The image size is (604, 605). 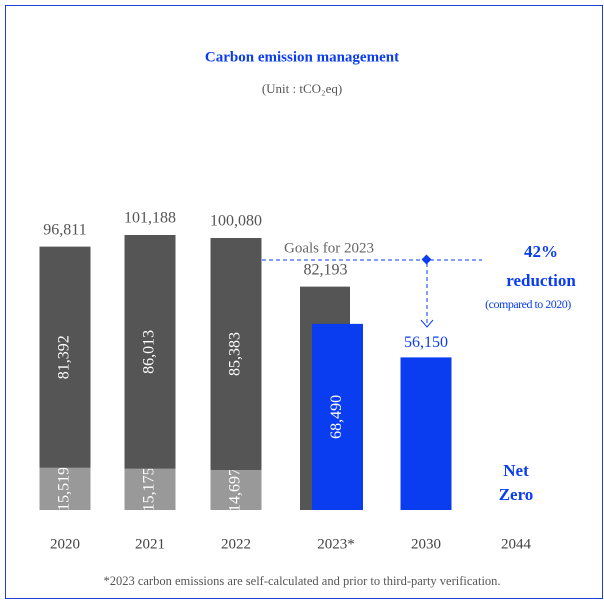 I want to click on bar-label: 68,490, so click(x=336, y=417).